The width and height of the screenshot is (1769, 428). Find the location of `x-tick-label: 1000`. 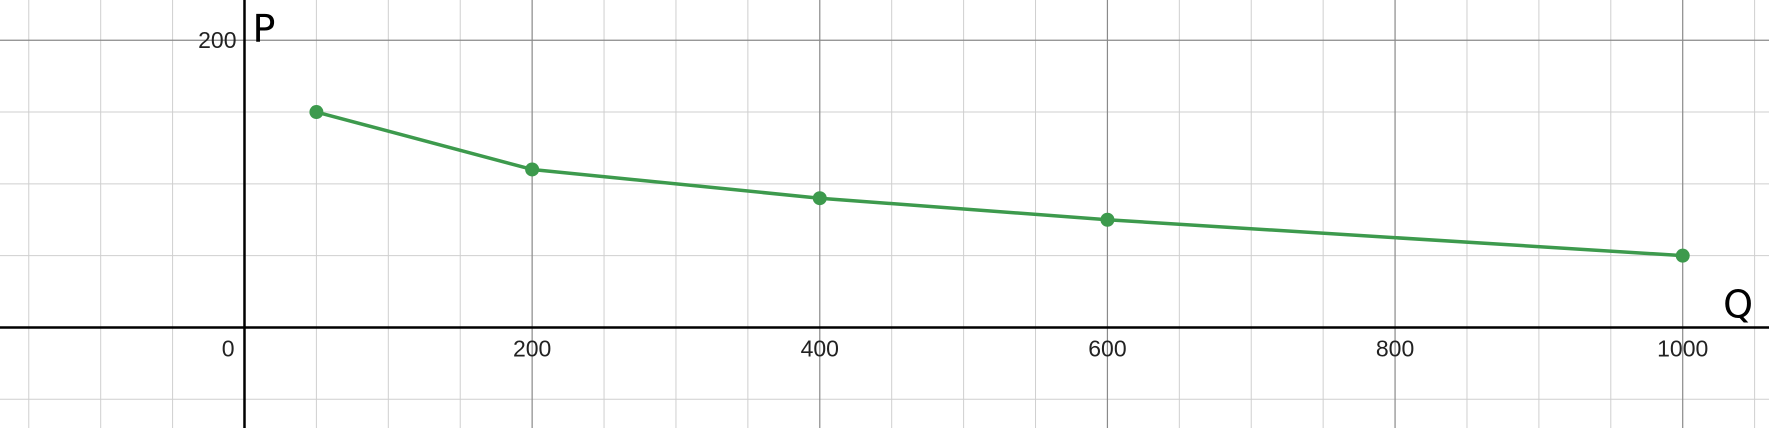

x-tick-label: 1000 is located at coordinates (1682, 348).